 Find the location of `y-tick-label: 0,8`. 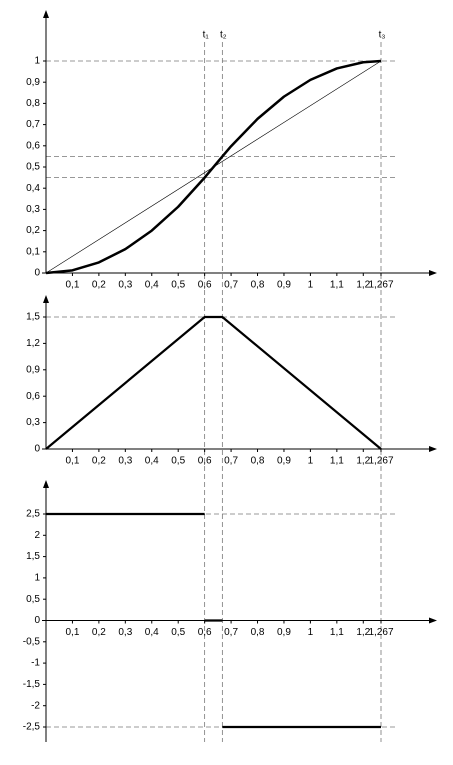

y-tick-label: 0,8 is located at coordinates (33, 103).